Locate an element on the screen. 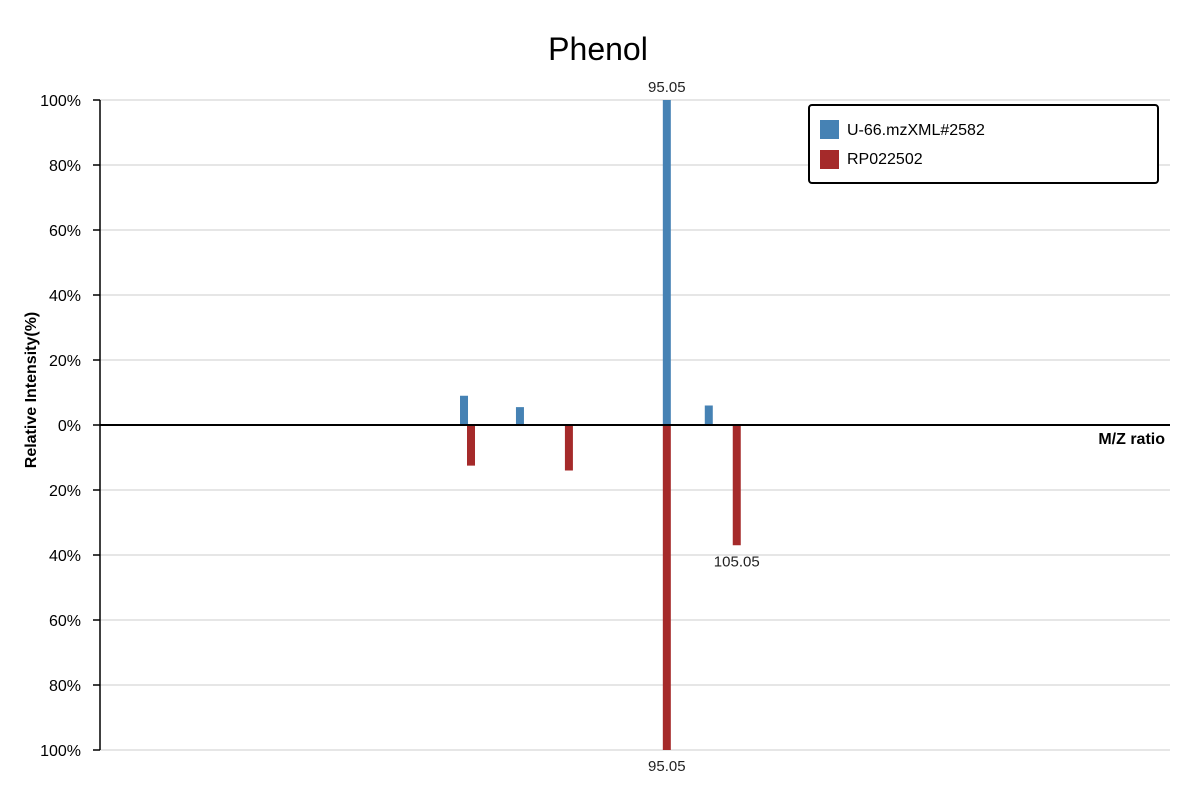  y-axis-title: Relative Intensity(%) is located at coordinates (31, 390).